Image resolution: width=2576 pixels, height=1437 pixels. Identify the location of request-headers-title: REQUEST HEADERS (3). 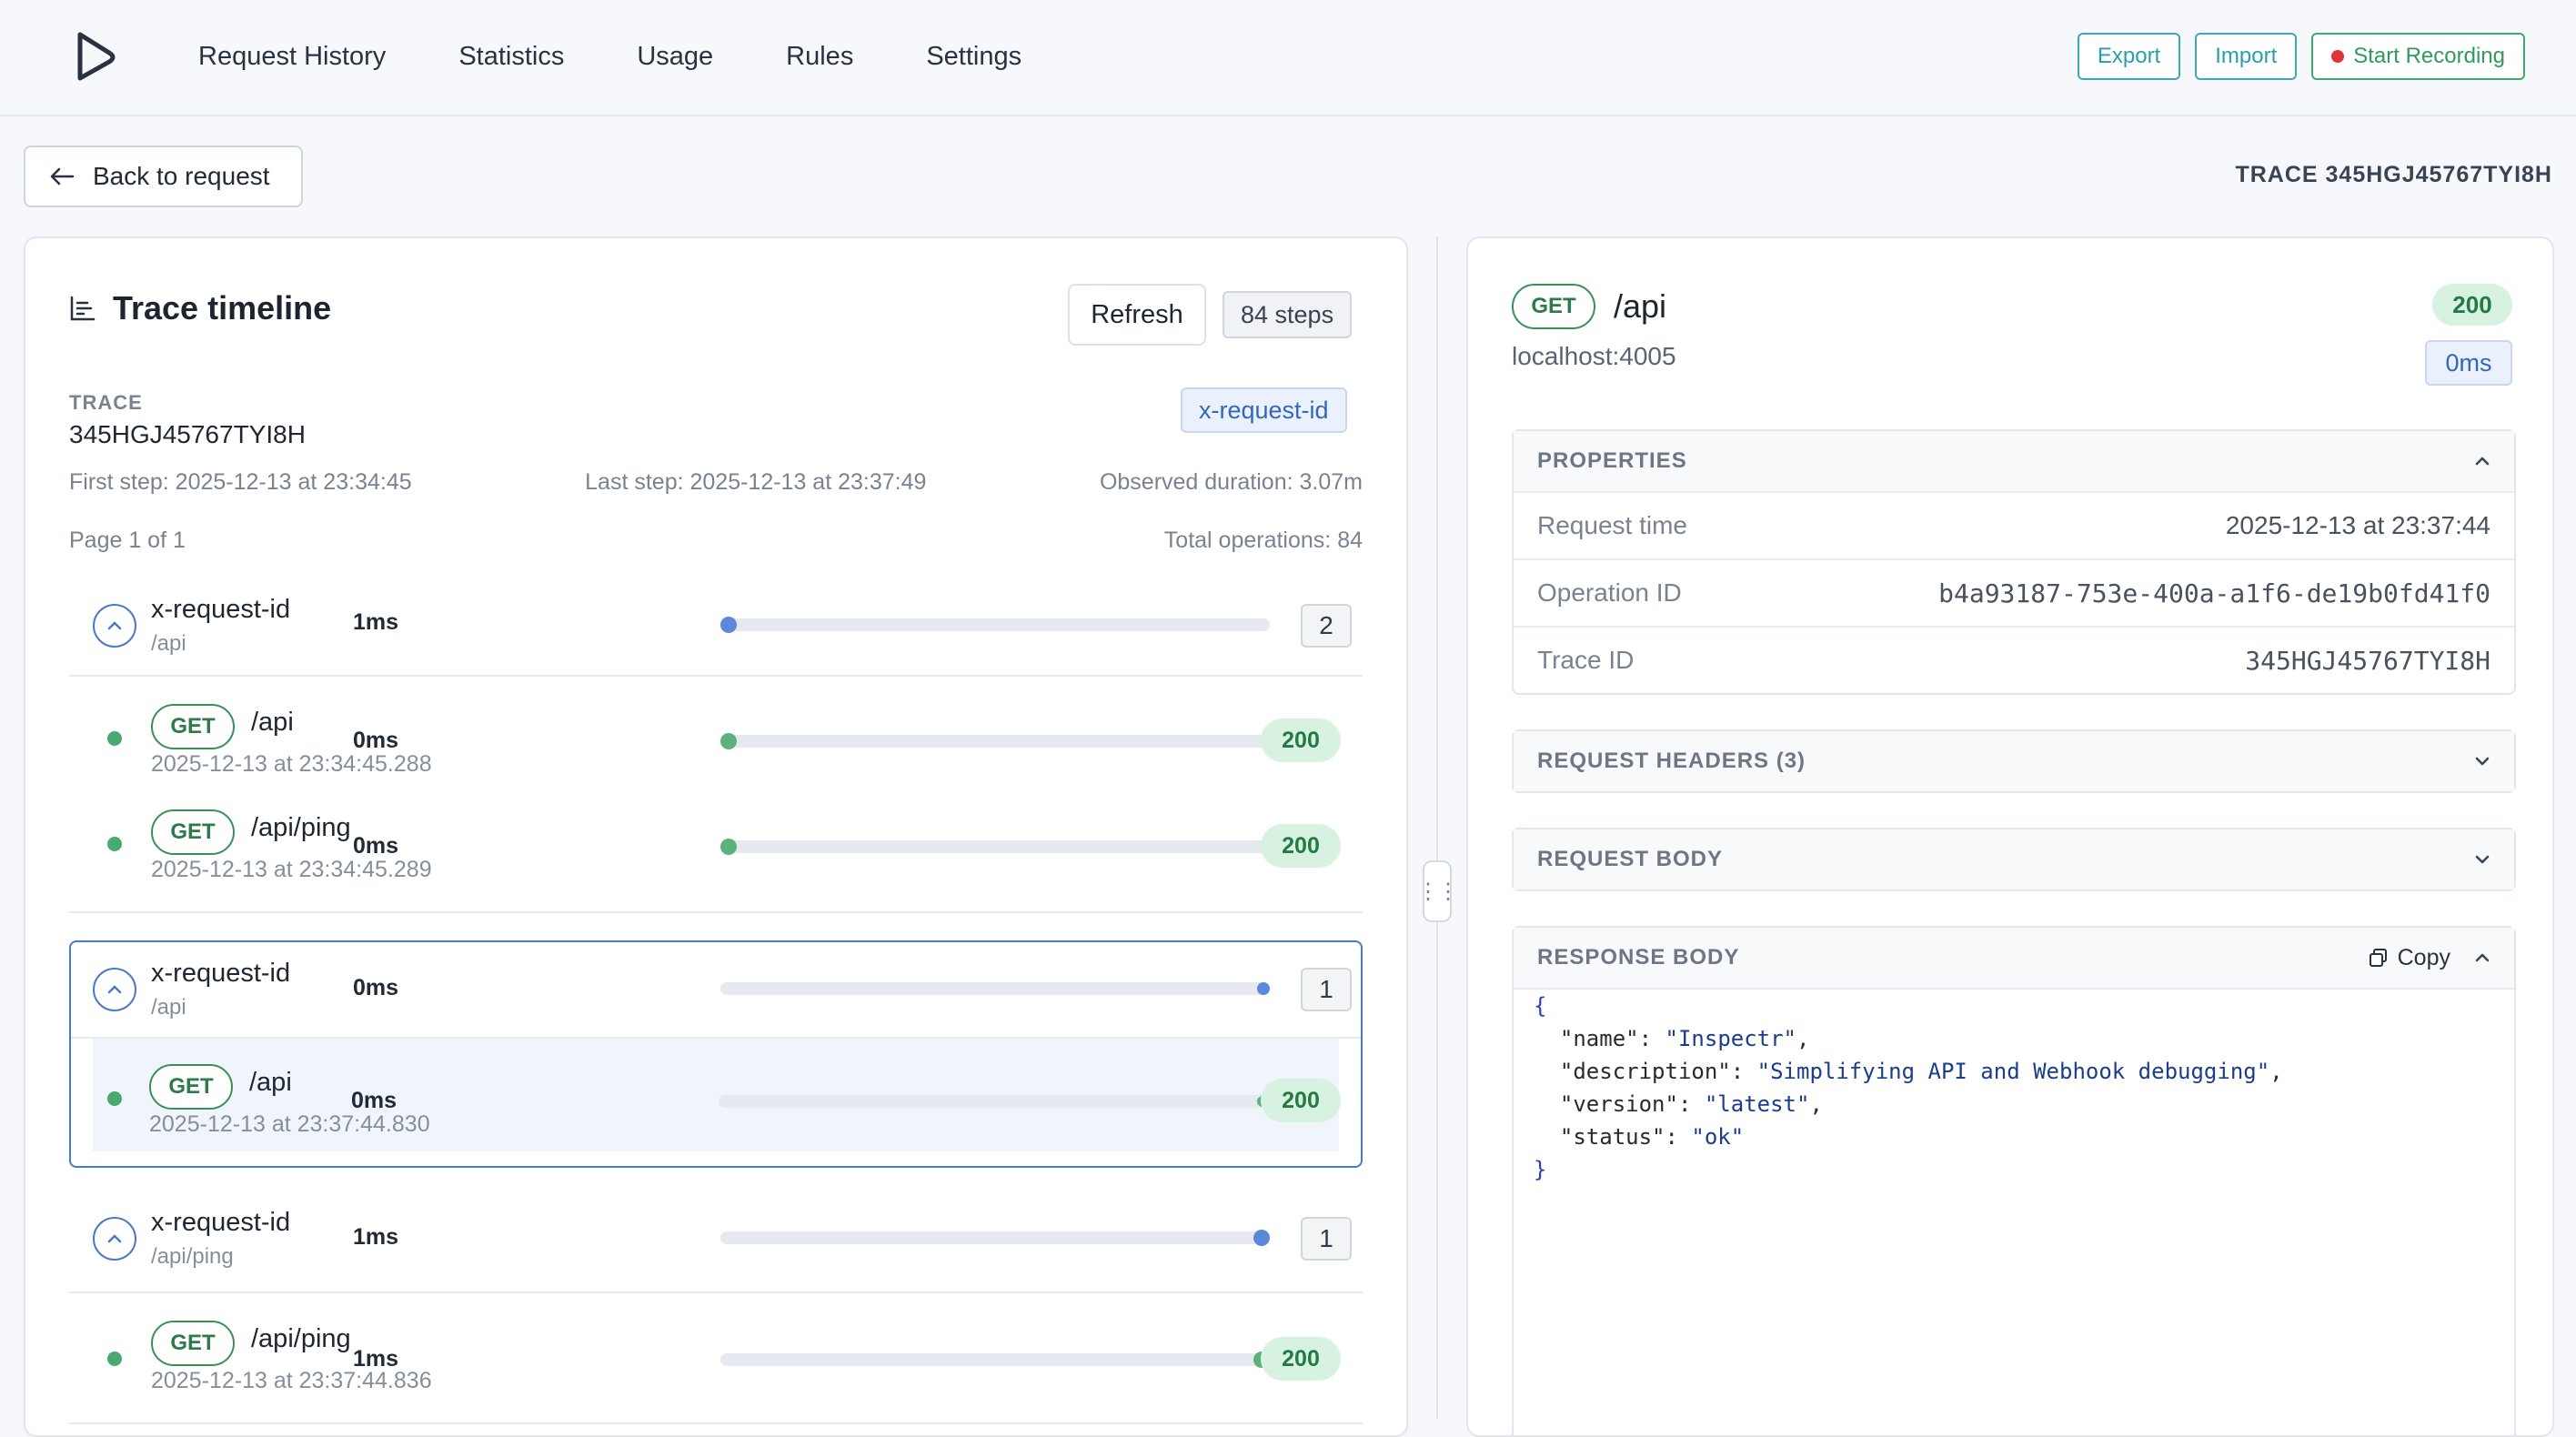
(1671, 761).